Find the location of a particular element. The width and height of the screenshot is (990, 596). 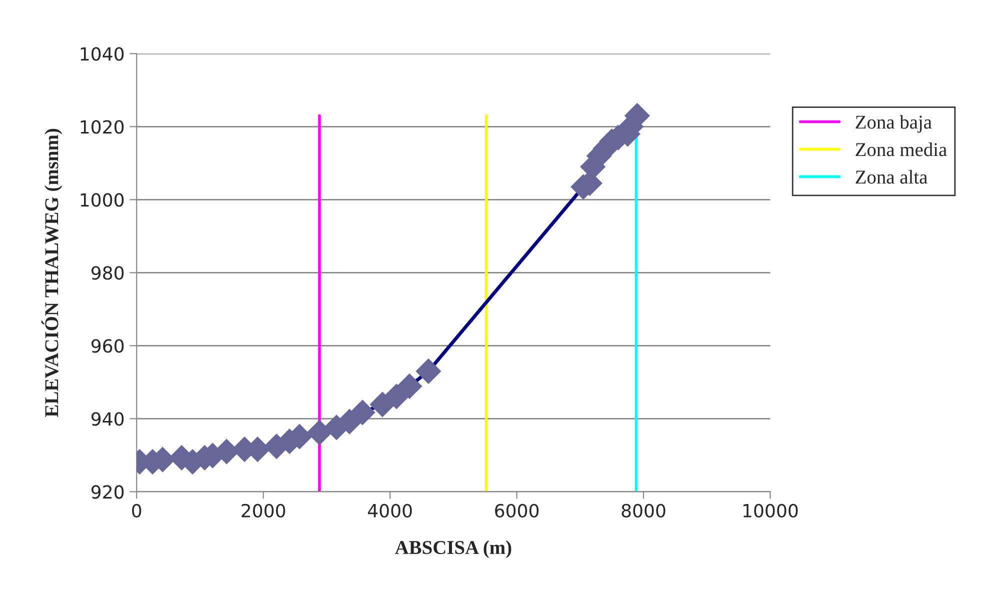

x-tick-label: 0 is located at coordinates (137, 511).